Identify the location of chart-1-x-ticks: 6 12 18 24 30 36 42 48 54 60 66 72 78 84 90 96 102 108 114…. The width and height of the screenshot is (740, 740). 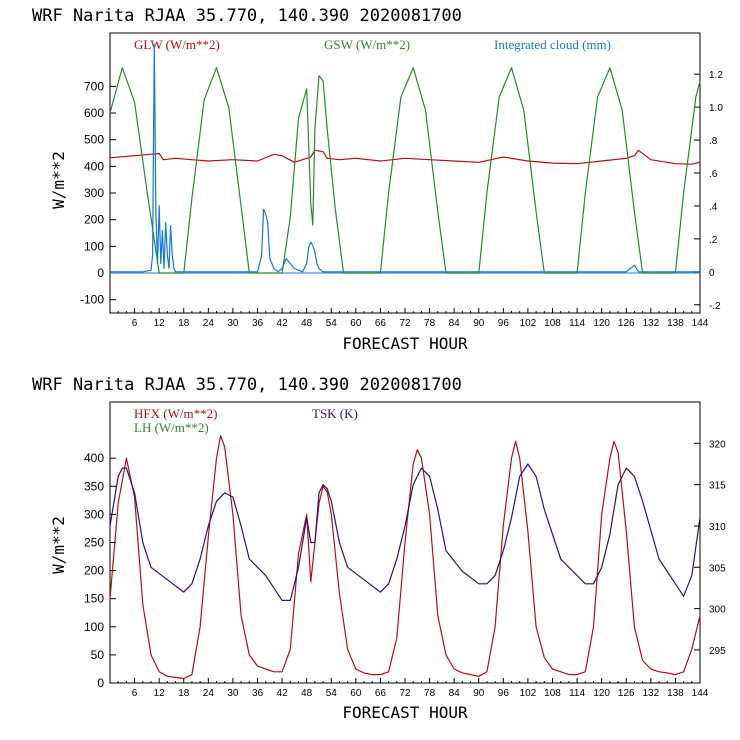
(413, 318).